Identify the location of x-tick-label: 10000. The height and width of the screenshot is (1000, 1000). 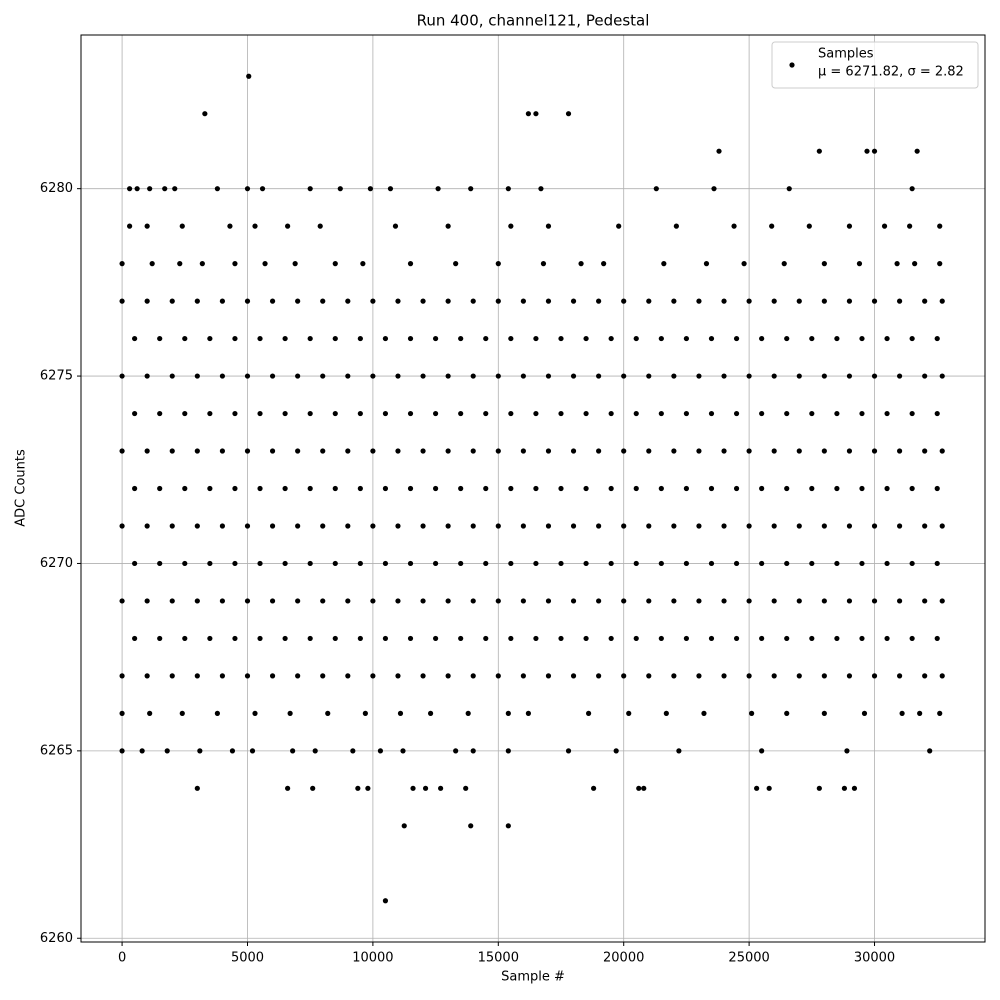
(372, 958).